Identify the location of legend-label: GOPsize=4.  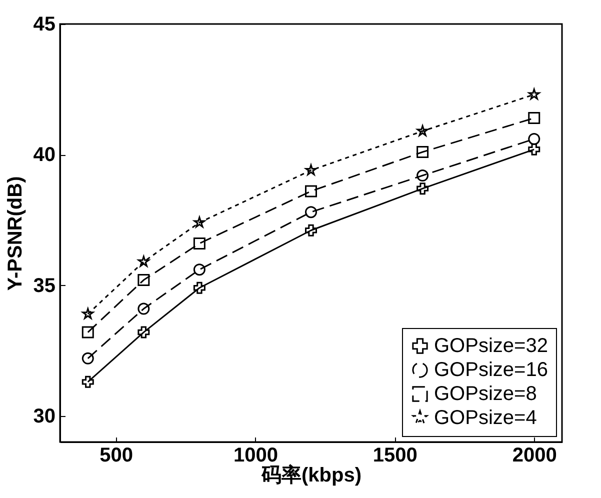
(485, 418).